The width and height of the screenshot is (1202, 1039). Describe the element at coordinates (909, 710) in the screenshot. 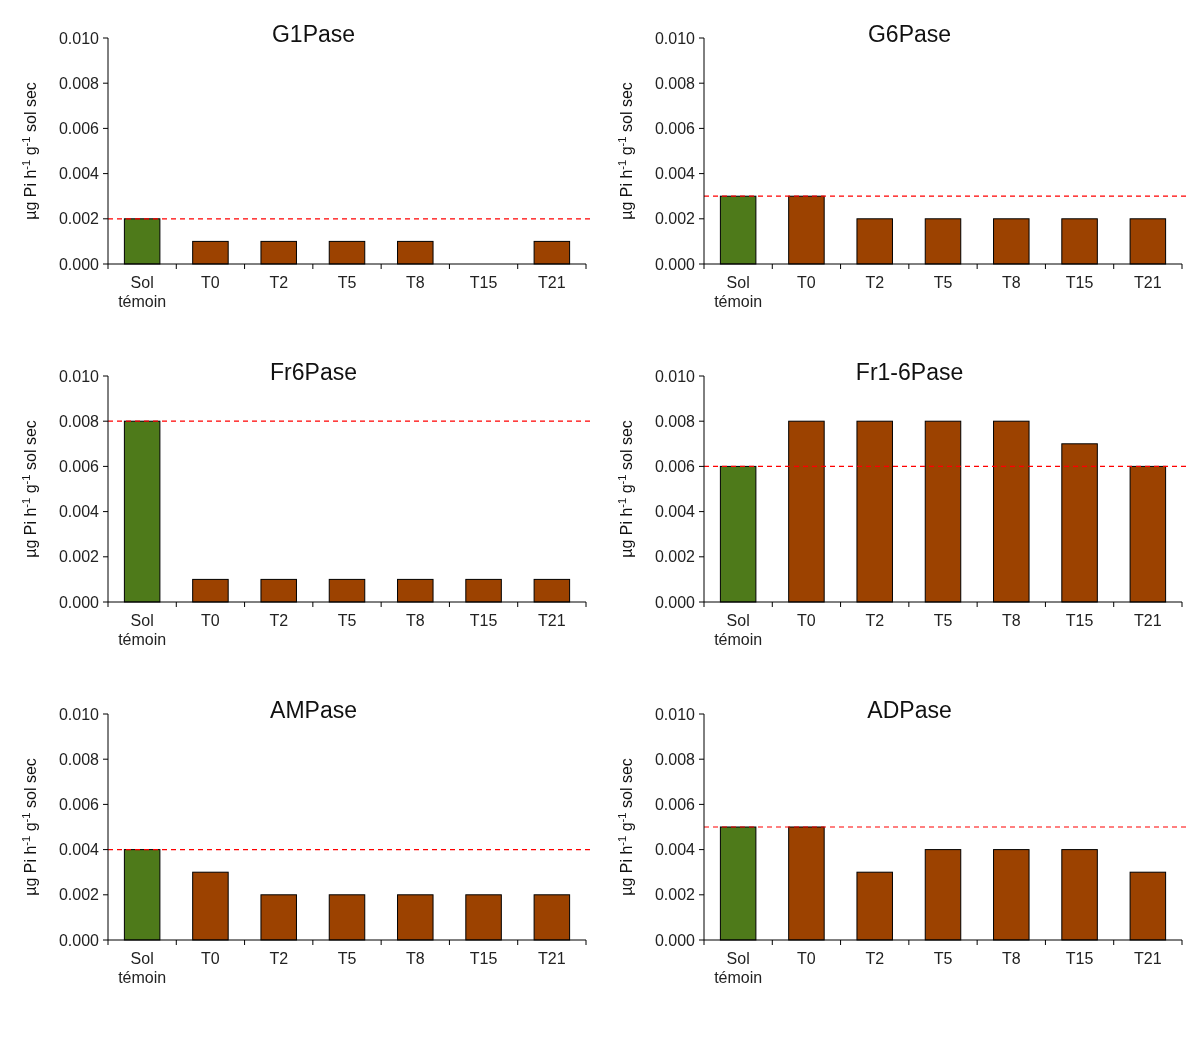

I see `chart-title: ADPase` at that location.